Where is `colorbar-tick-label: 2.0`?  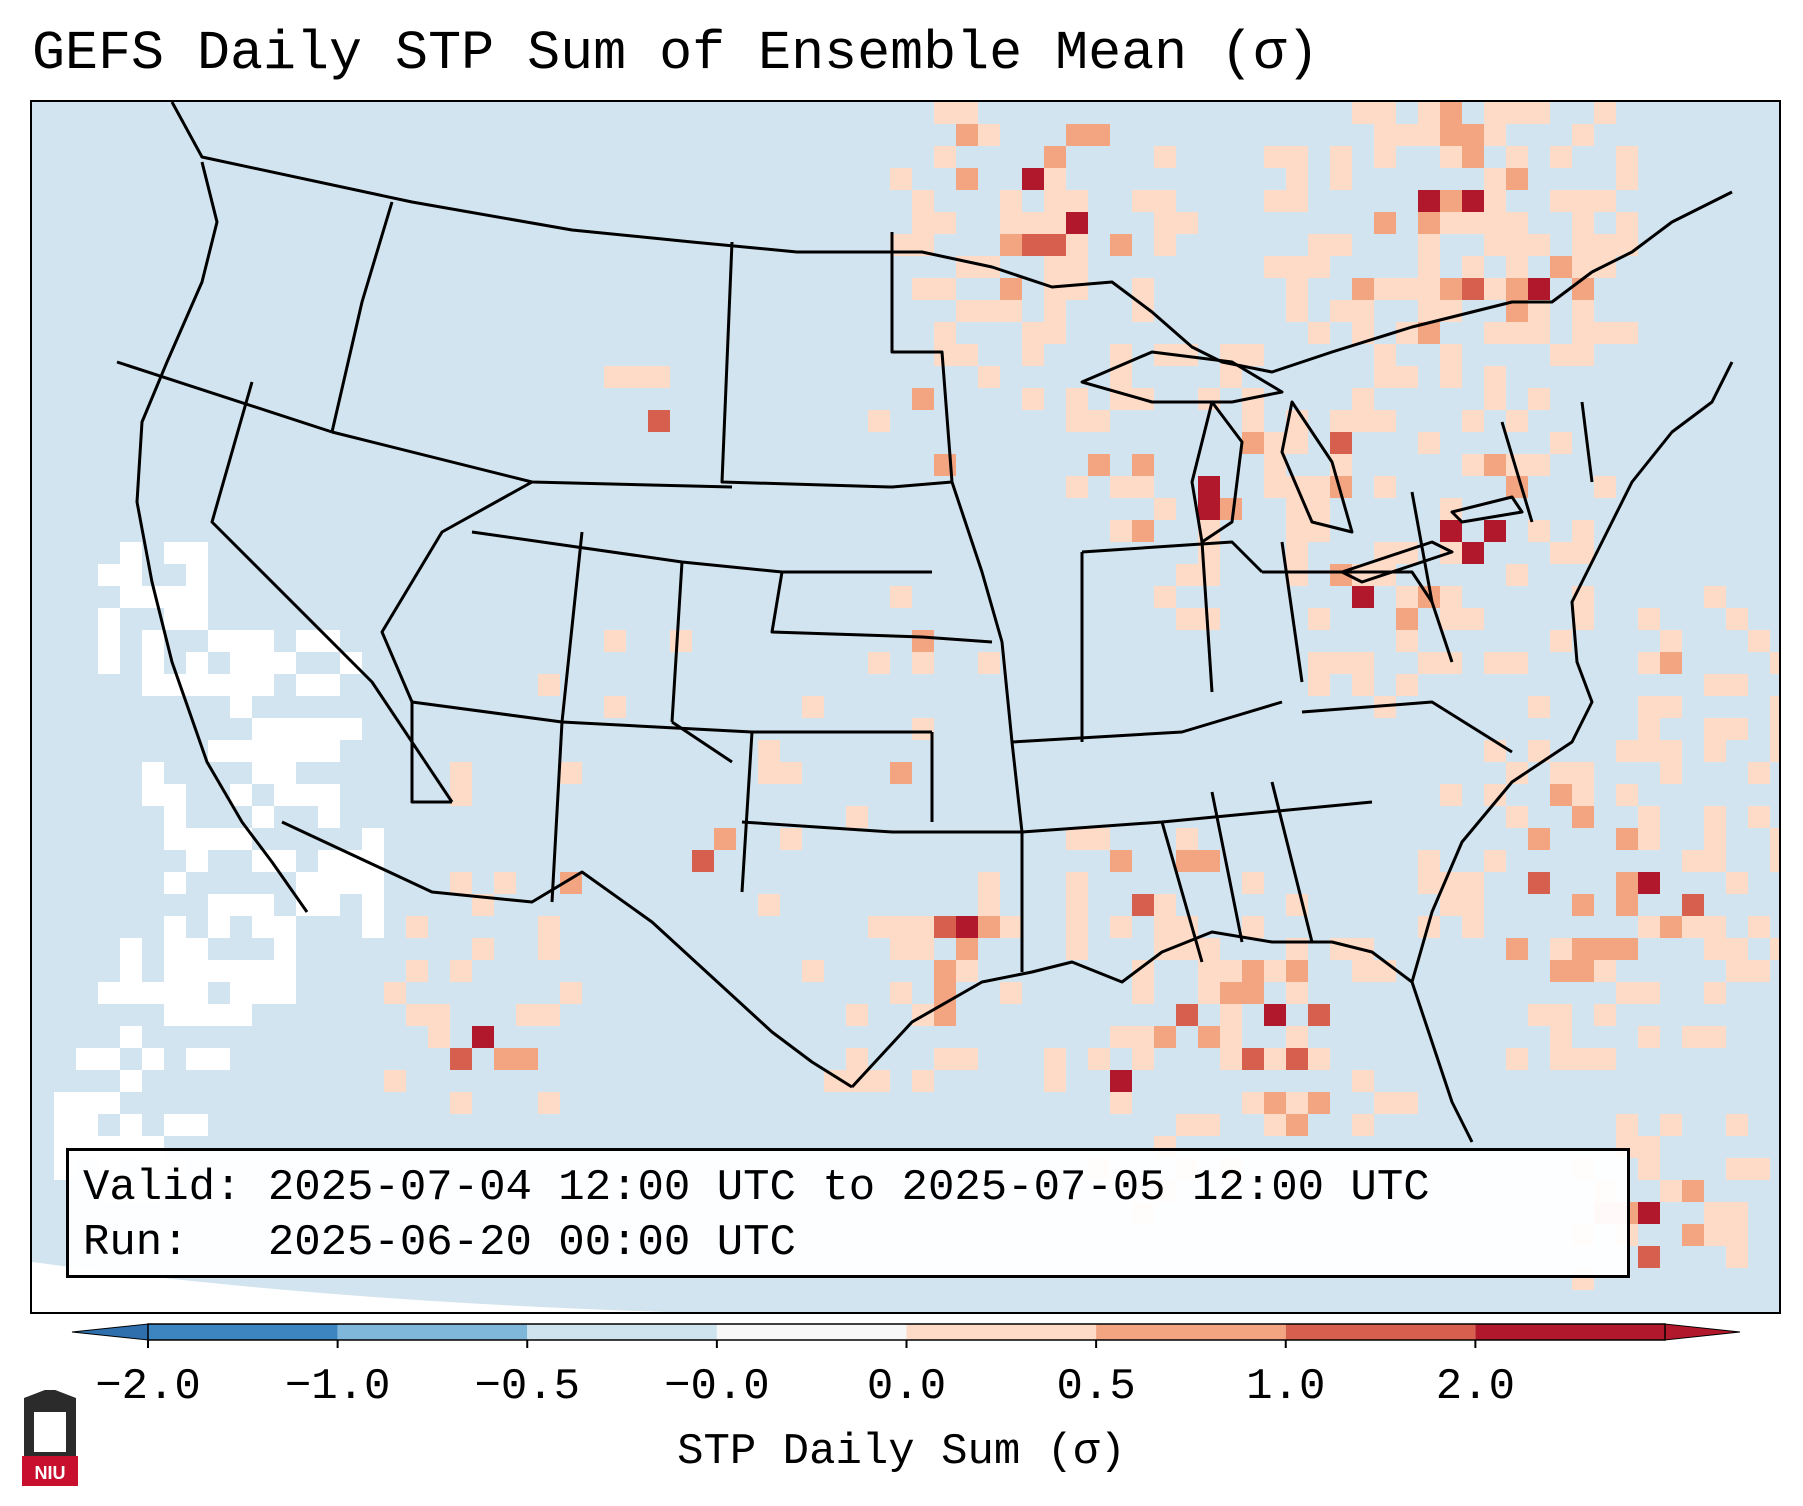
colorbar-tick-label: 2.0 is located at coordinates (1475, 1387).